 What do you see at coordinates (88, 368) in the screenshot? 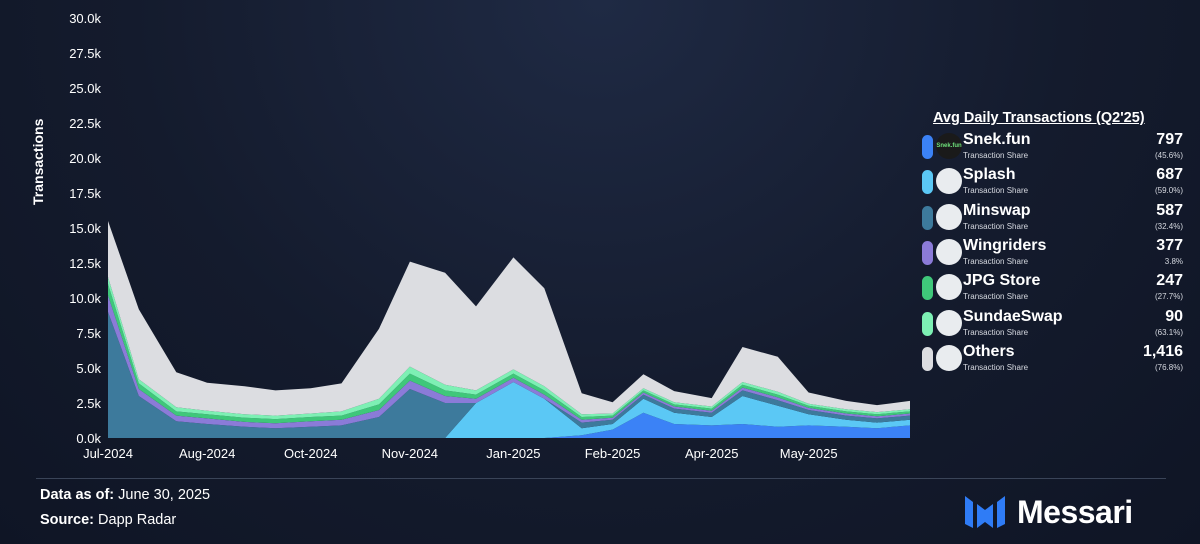
I see `y-tick-label: 5.0k` at bounding box center [88, 368].